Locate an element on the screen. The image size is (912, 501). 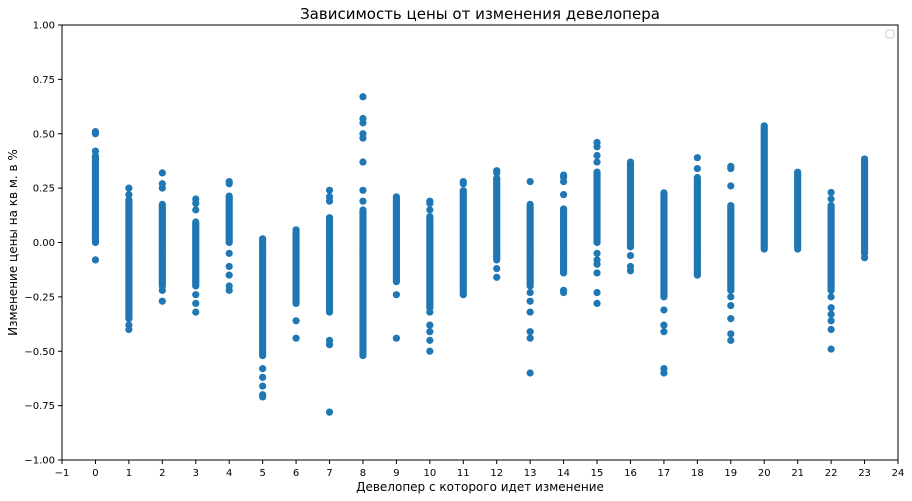
x-tick-label: 22 is located at coordinates (831, 473).